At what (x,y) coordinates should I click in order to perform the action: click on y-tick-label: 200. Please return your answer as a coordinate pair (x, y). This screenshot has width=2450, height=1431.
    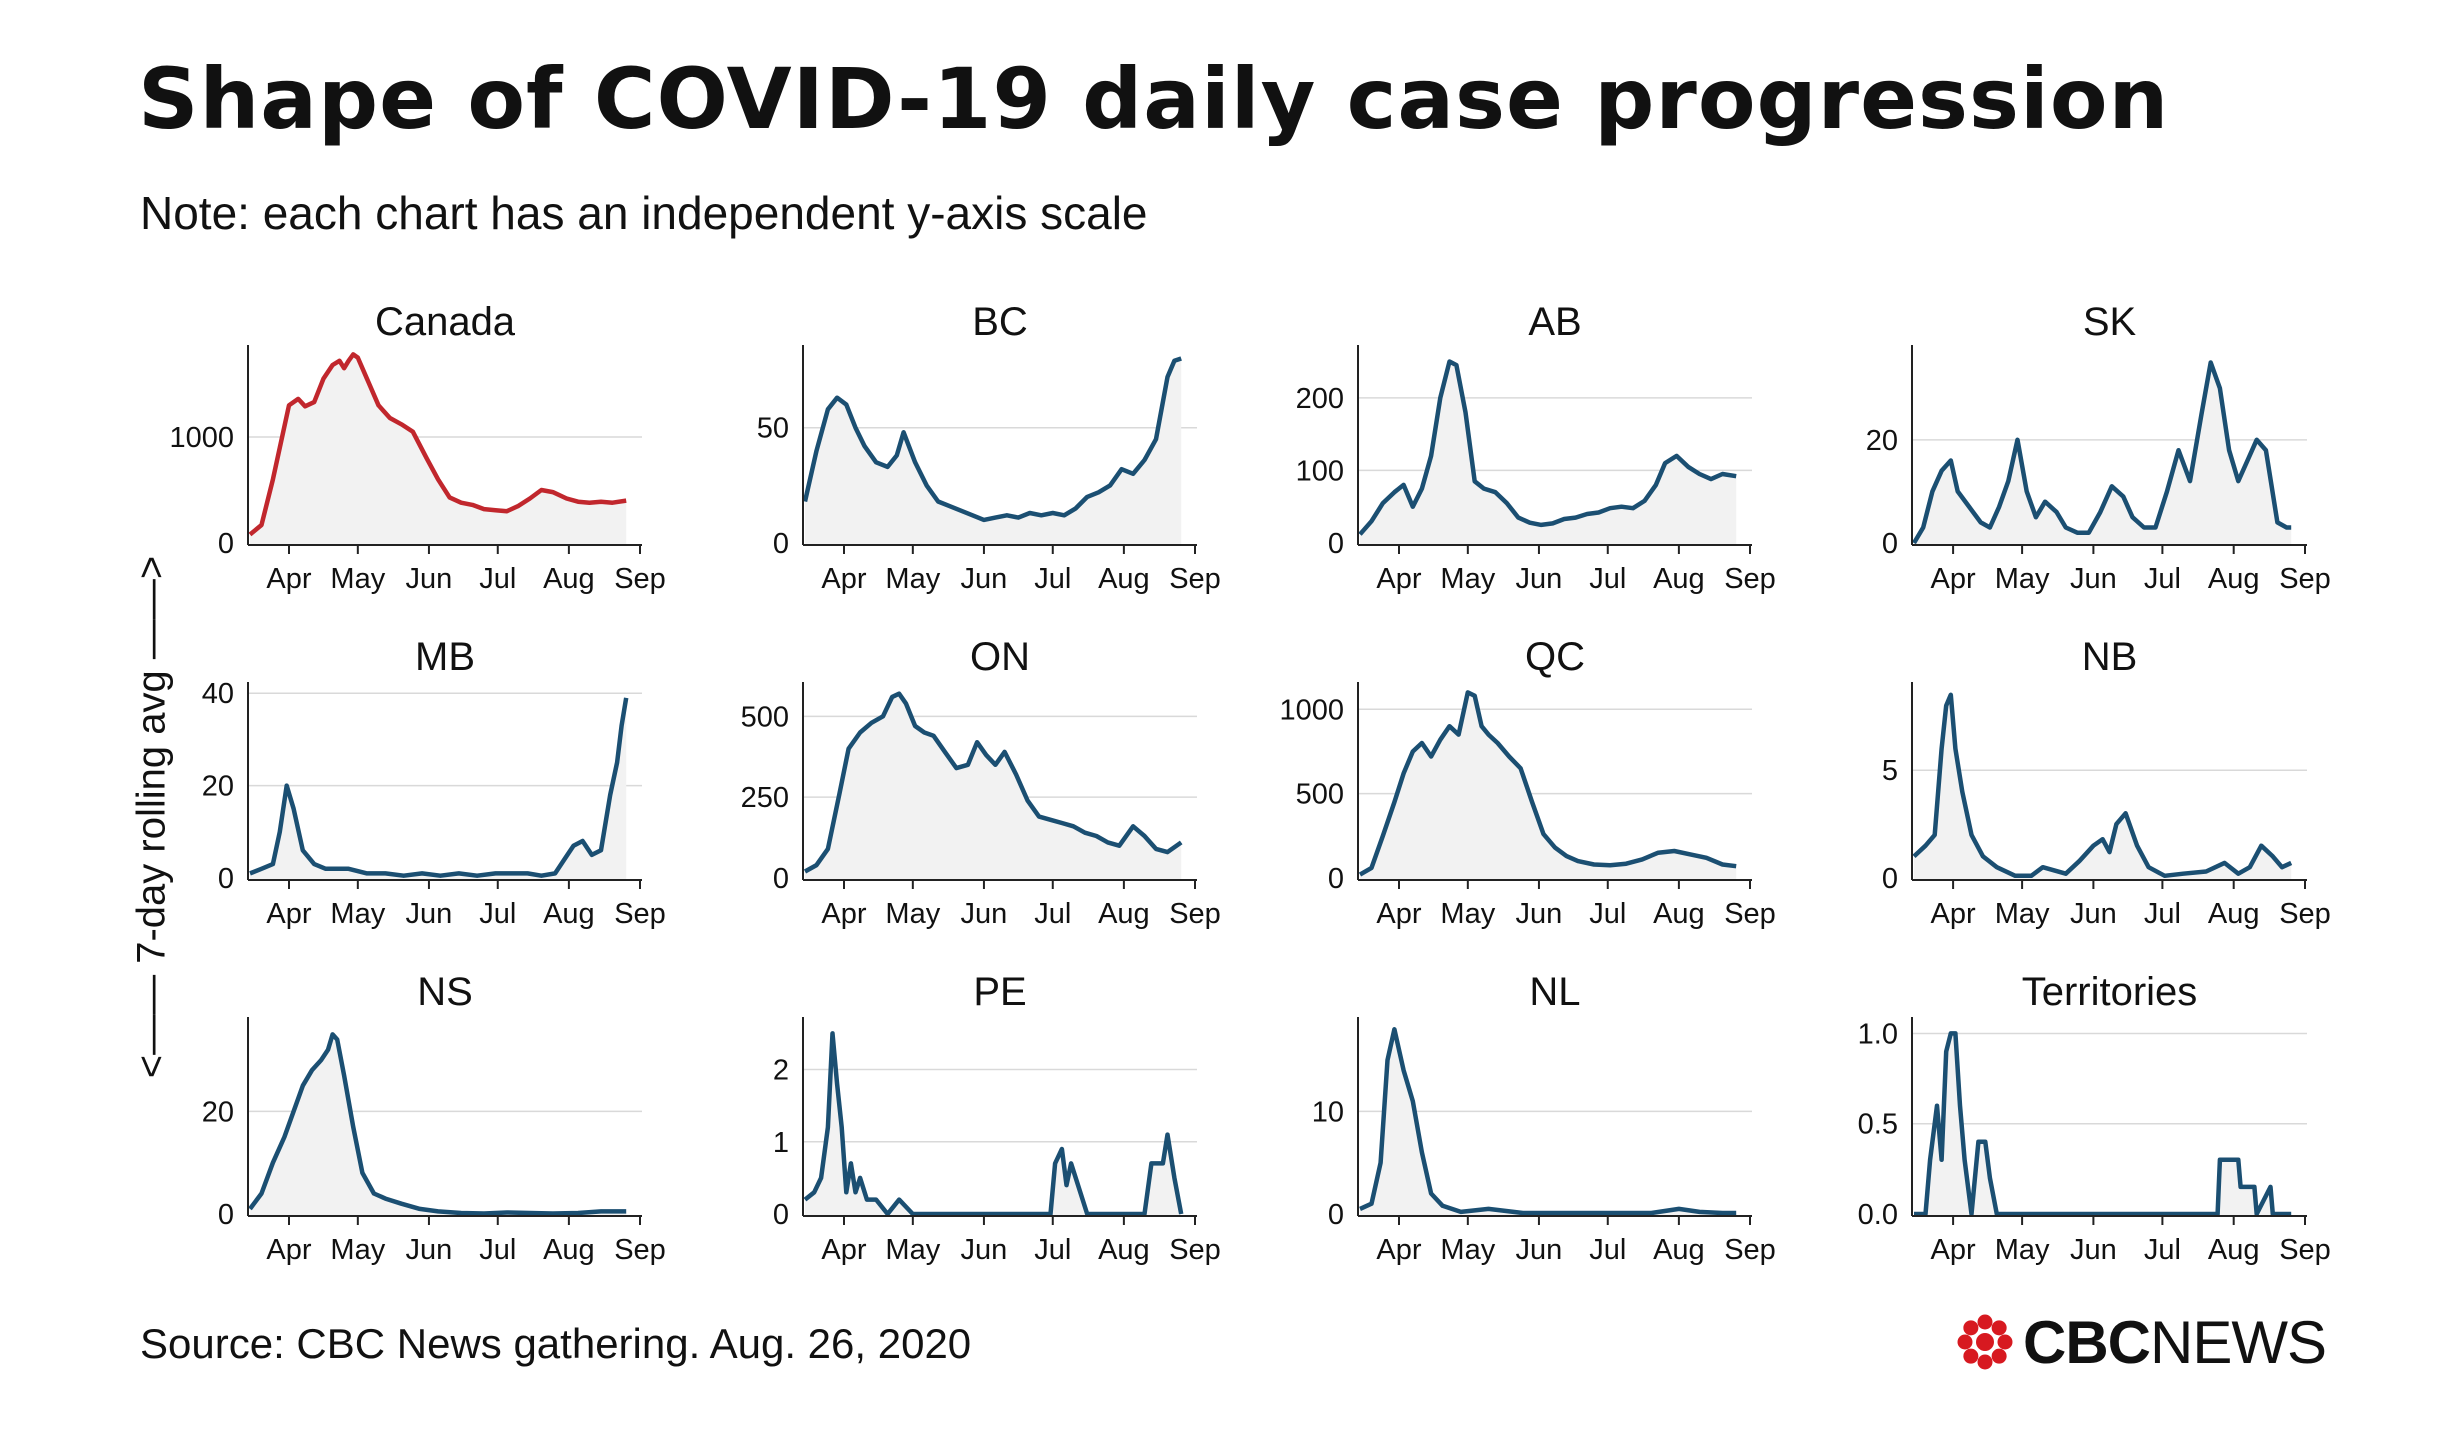
    Looking at the image, I should click on (1320, 399).